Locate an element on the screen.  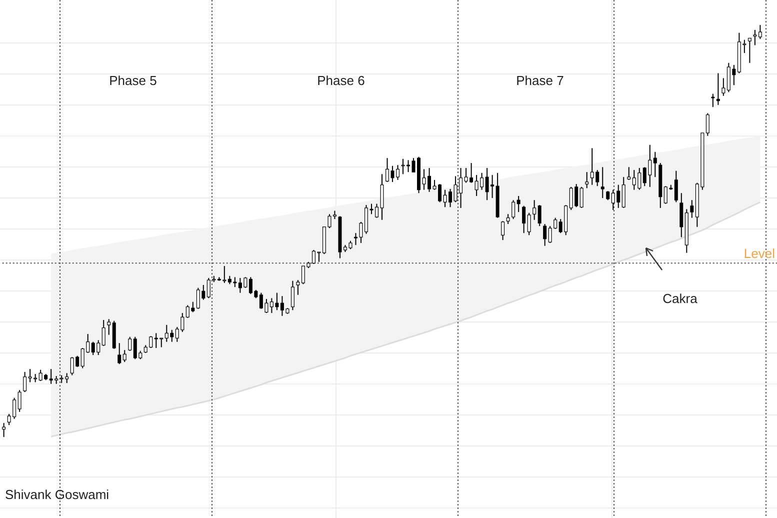
annotation: Phase 7 is located at coordinates (540, 80).